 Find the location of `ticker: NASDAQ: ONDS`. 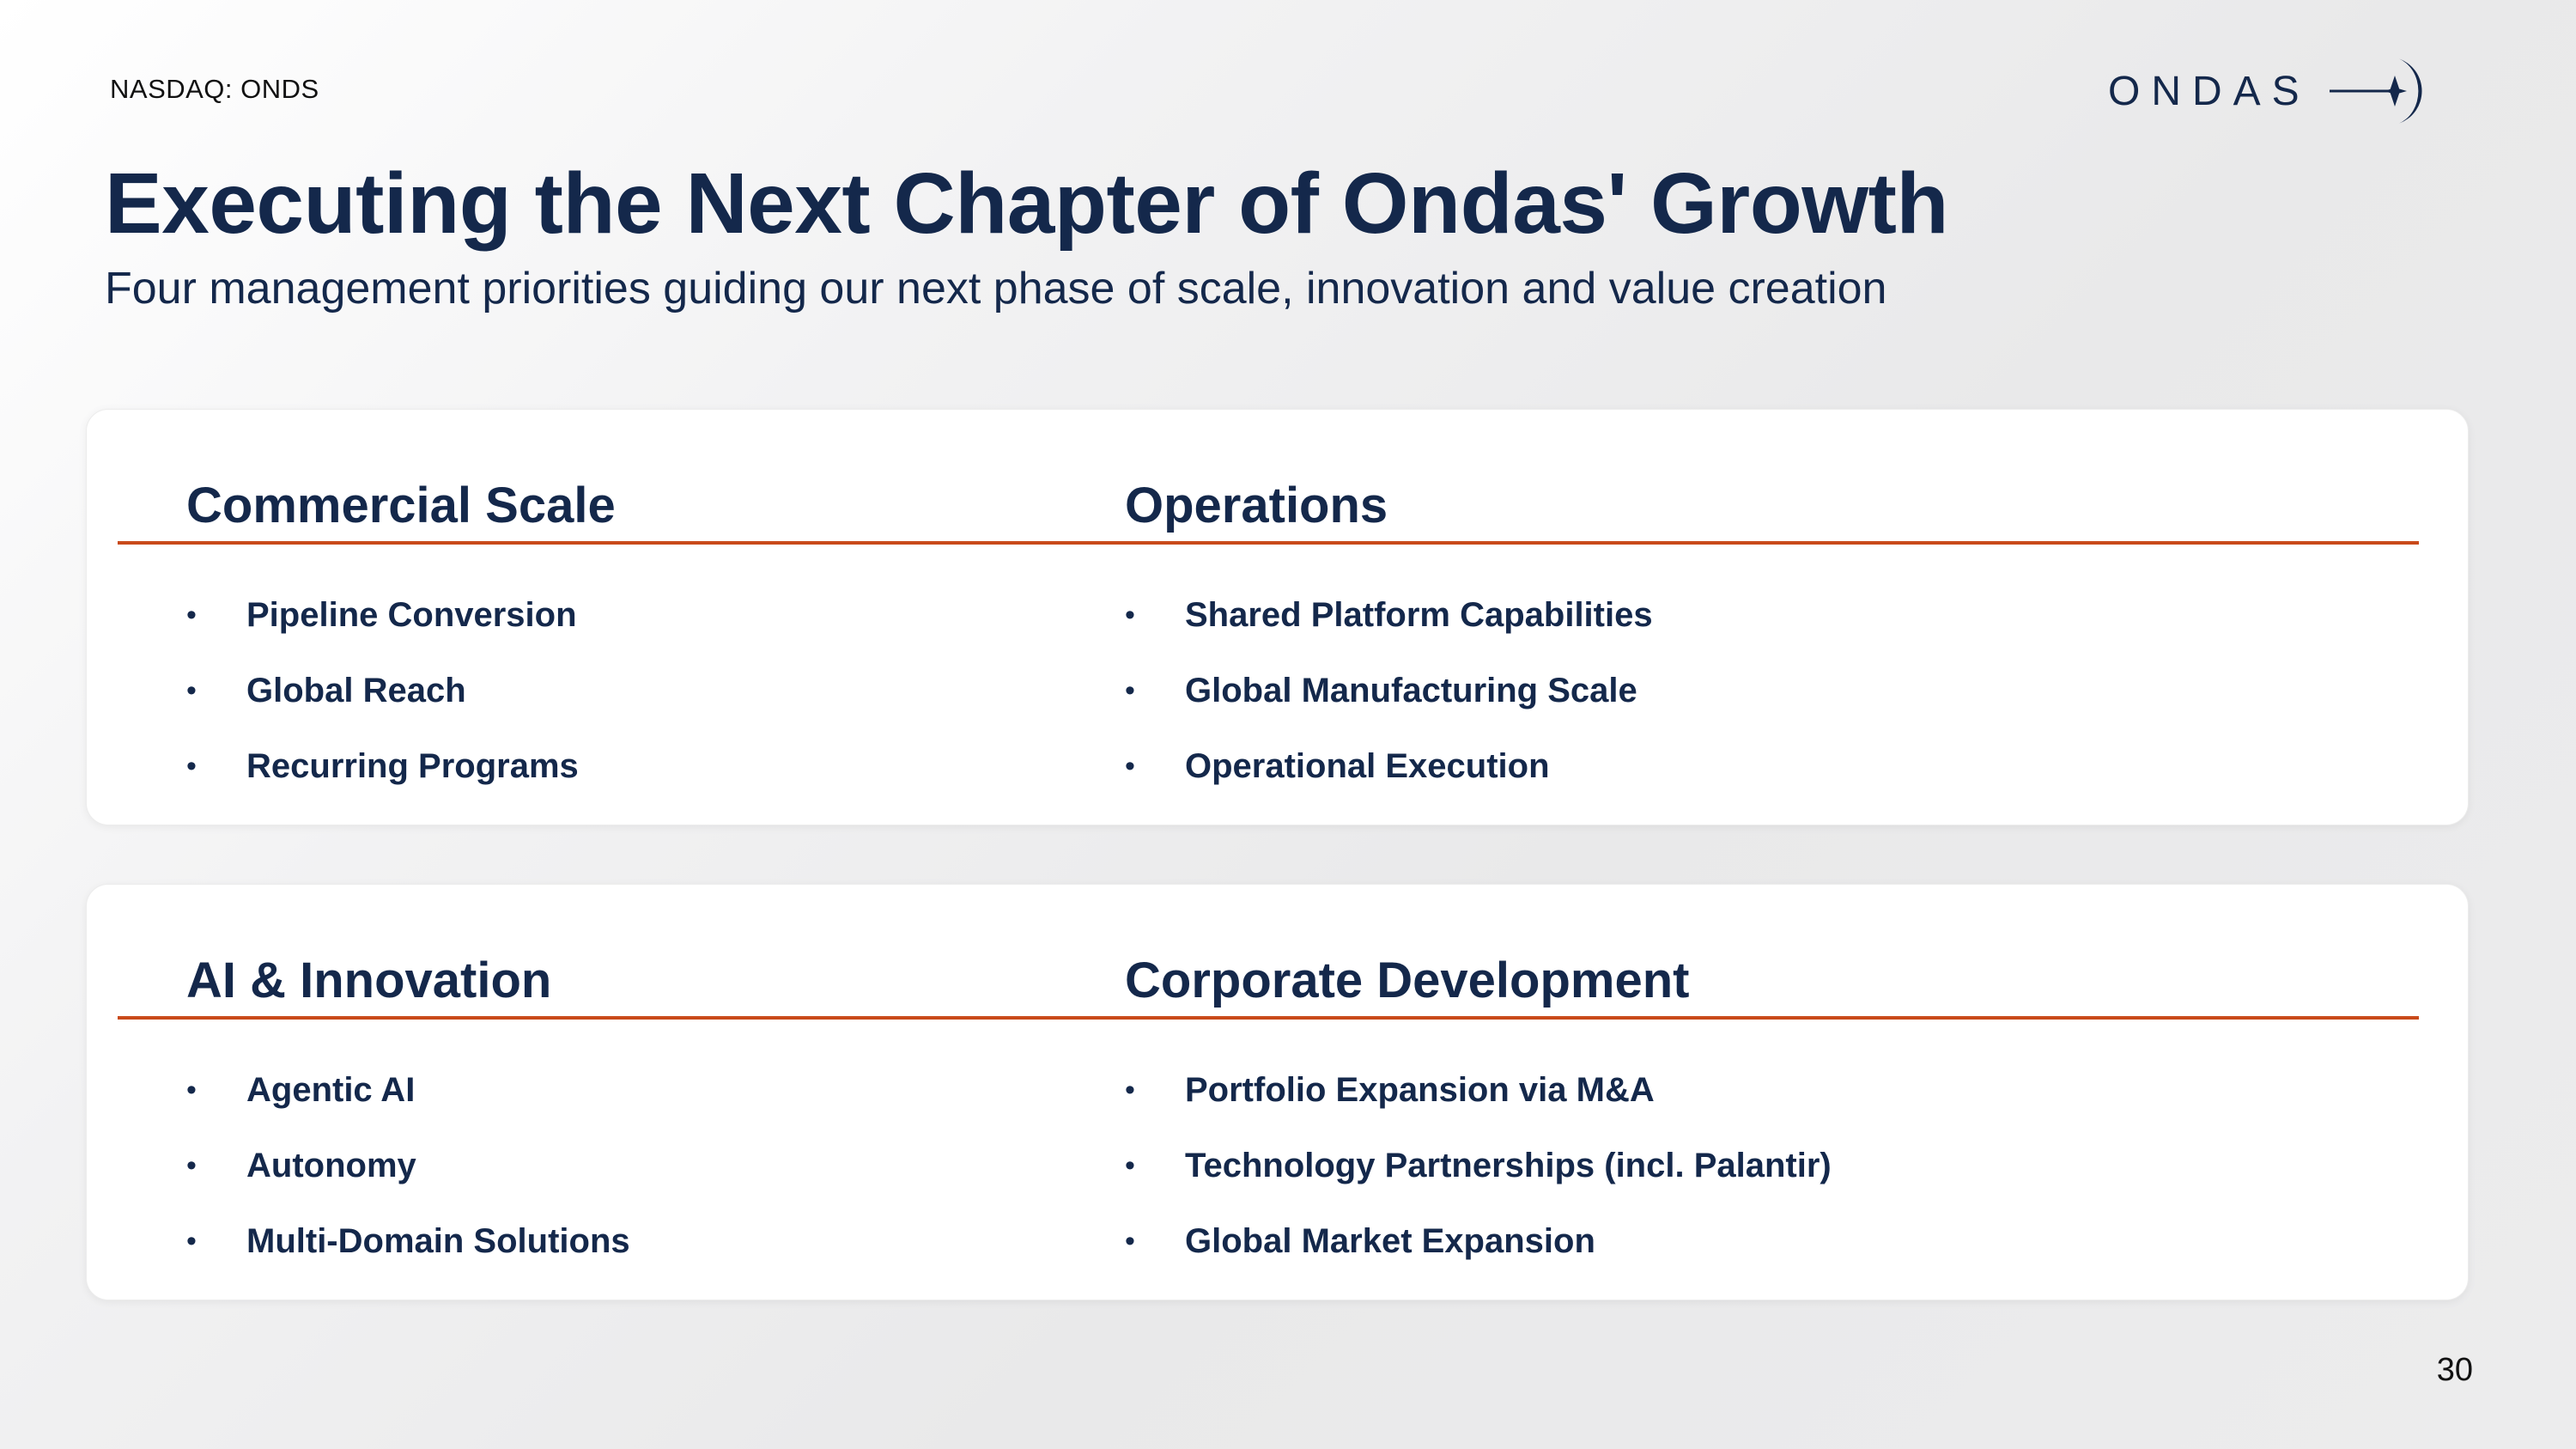

ticker: NASDAQ: ONDS is located at coordinates (214, 89).